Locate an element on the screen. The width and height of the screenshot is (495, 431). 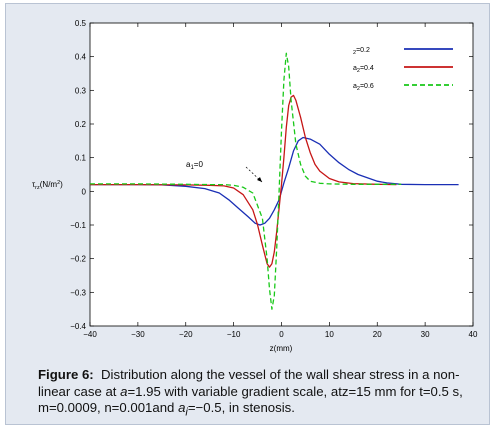
legend-label-2: a2=0.4 is located at coordinates (363, 69).